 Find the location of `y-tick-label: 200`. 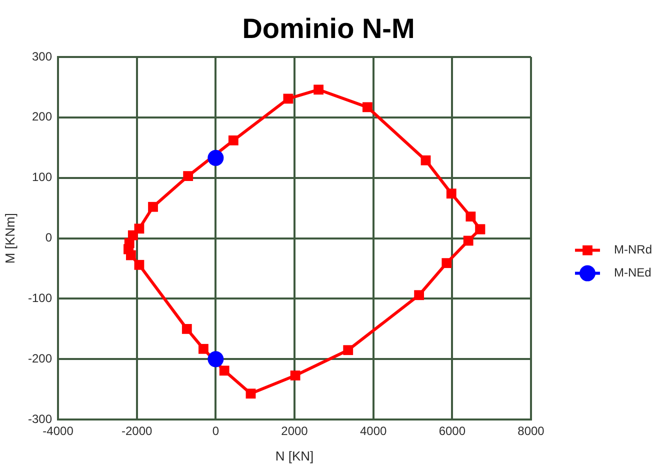

y-tick-label: 200 is located at coordinates (42, 117).